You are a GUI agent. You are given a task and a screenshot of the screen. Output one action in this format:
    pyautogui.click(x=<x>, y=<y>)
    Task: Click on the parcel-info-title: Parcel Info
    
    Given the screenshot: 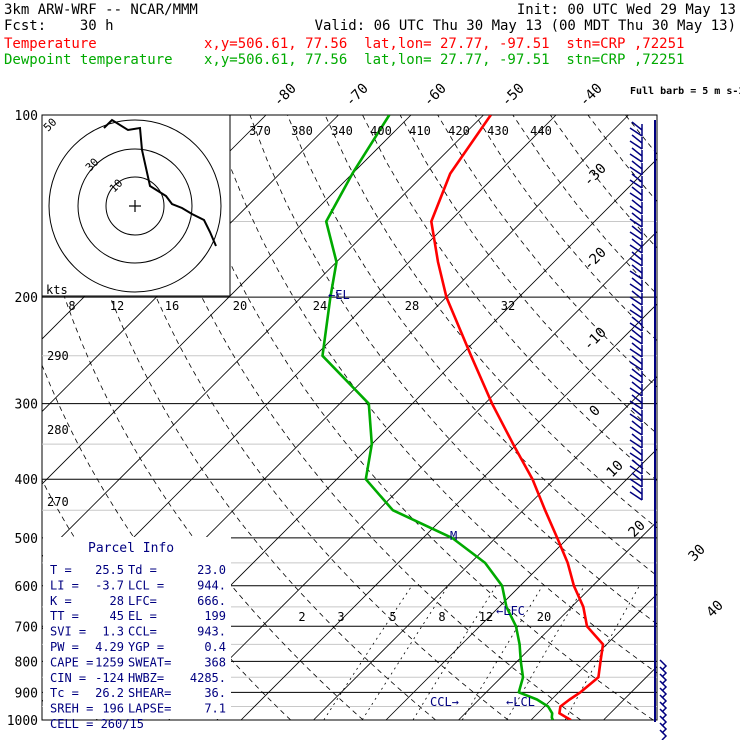 What is the action you would take?
    pyautogui.click(x=131, y=548)
    